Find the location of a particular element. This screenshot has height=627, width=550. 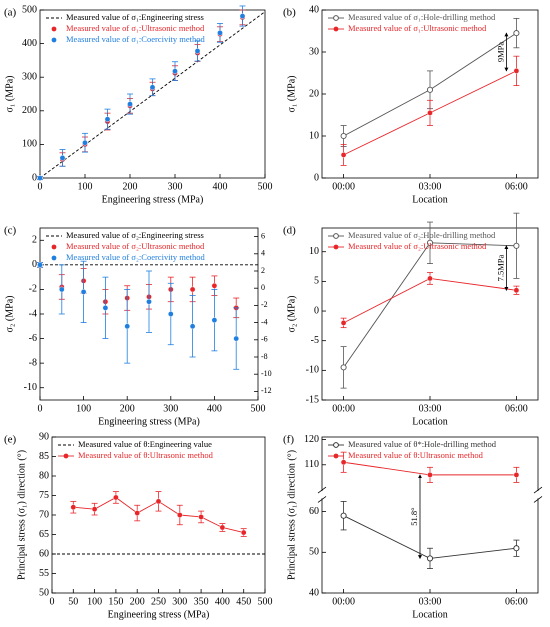

axis-break is located at coordinates (322, 495).